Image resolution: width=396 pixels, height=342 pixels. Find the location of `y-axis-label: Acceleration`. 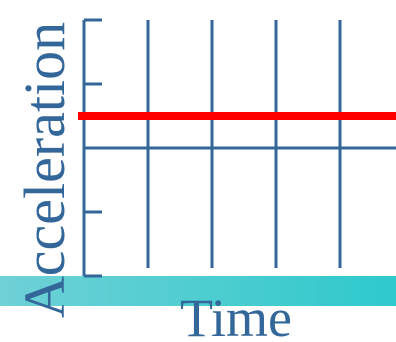

y-axis-label: Acceleration is located at coordinates (44, 170).